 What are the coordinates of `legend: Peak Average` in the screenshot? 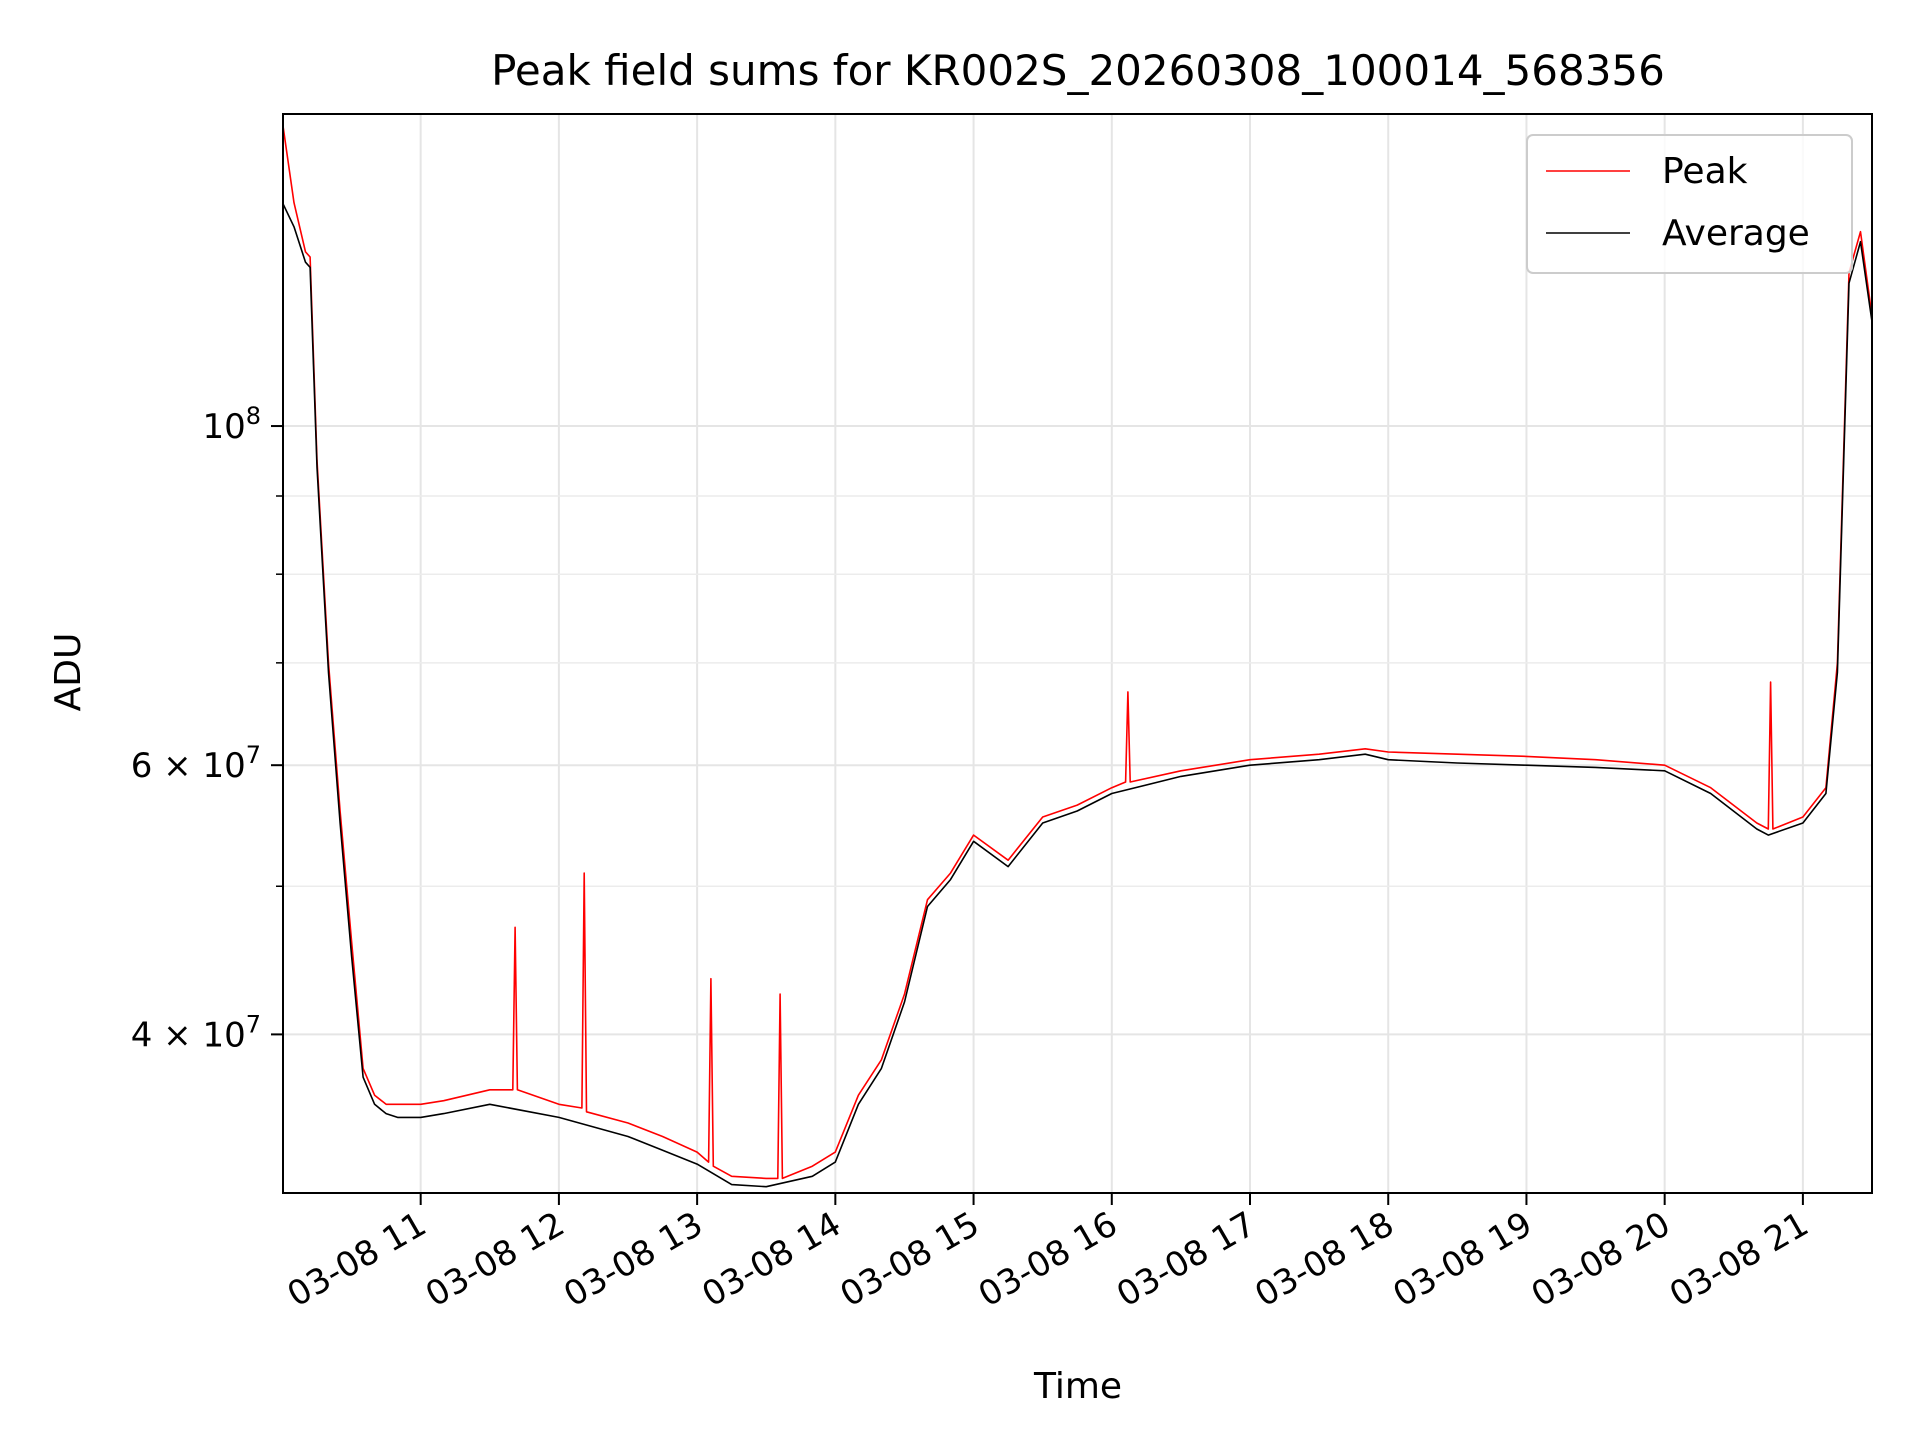 It's located at (1689, 204).